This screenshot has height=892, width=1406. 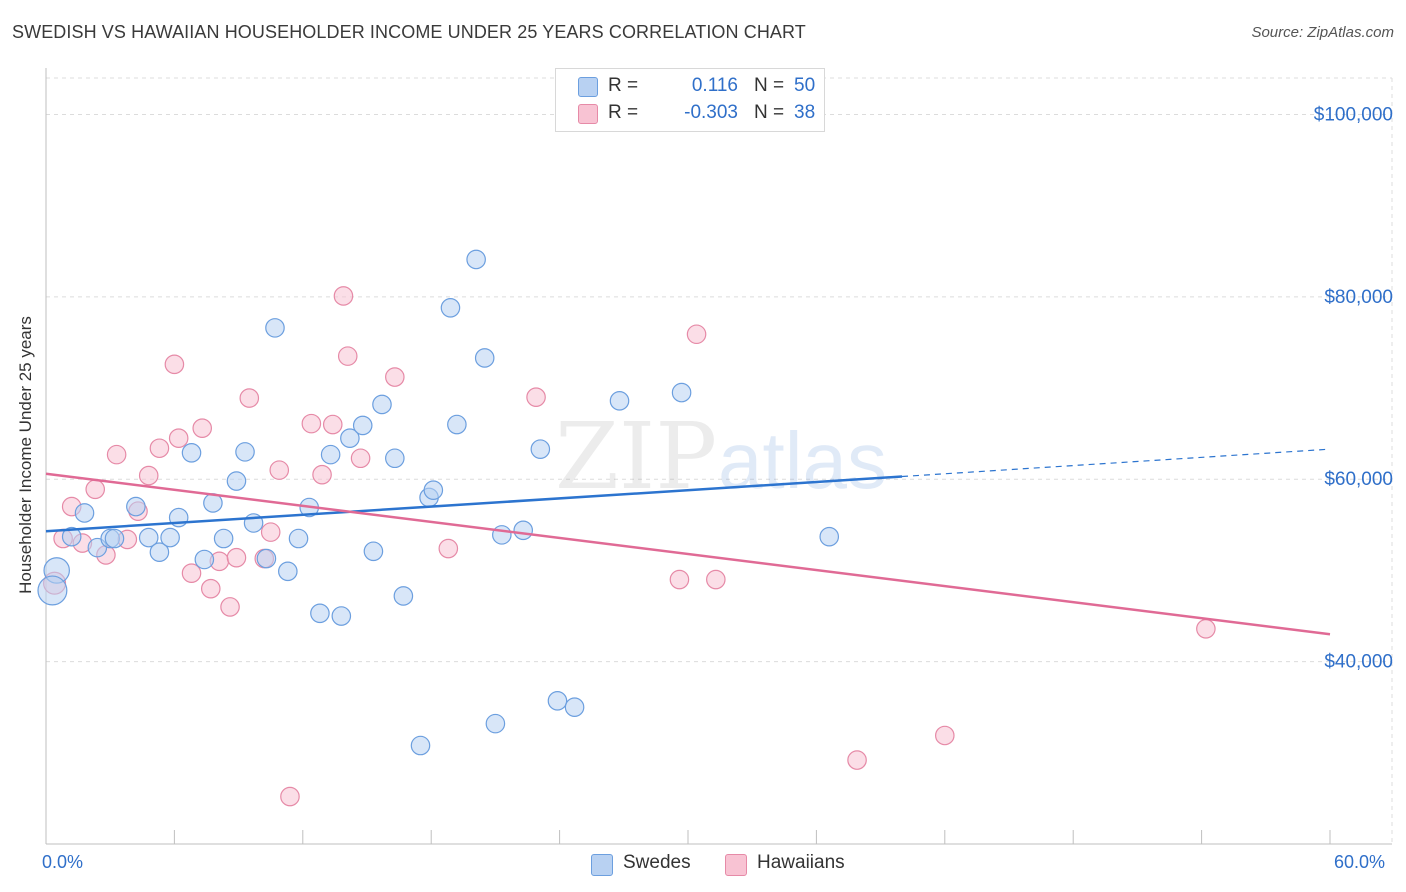 I want to click on bottom-legend-swatch-swedes, so click(x=602, y=865).